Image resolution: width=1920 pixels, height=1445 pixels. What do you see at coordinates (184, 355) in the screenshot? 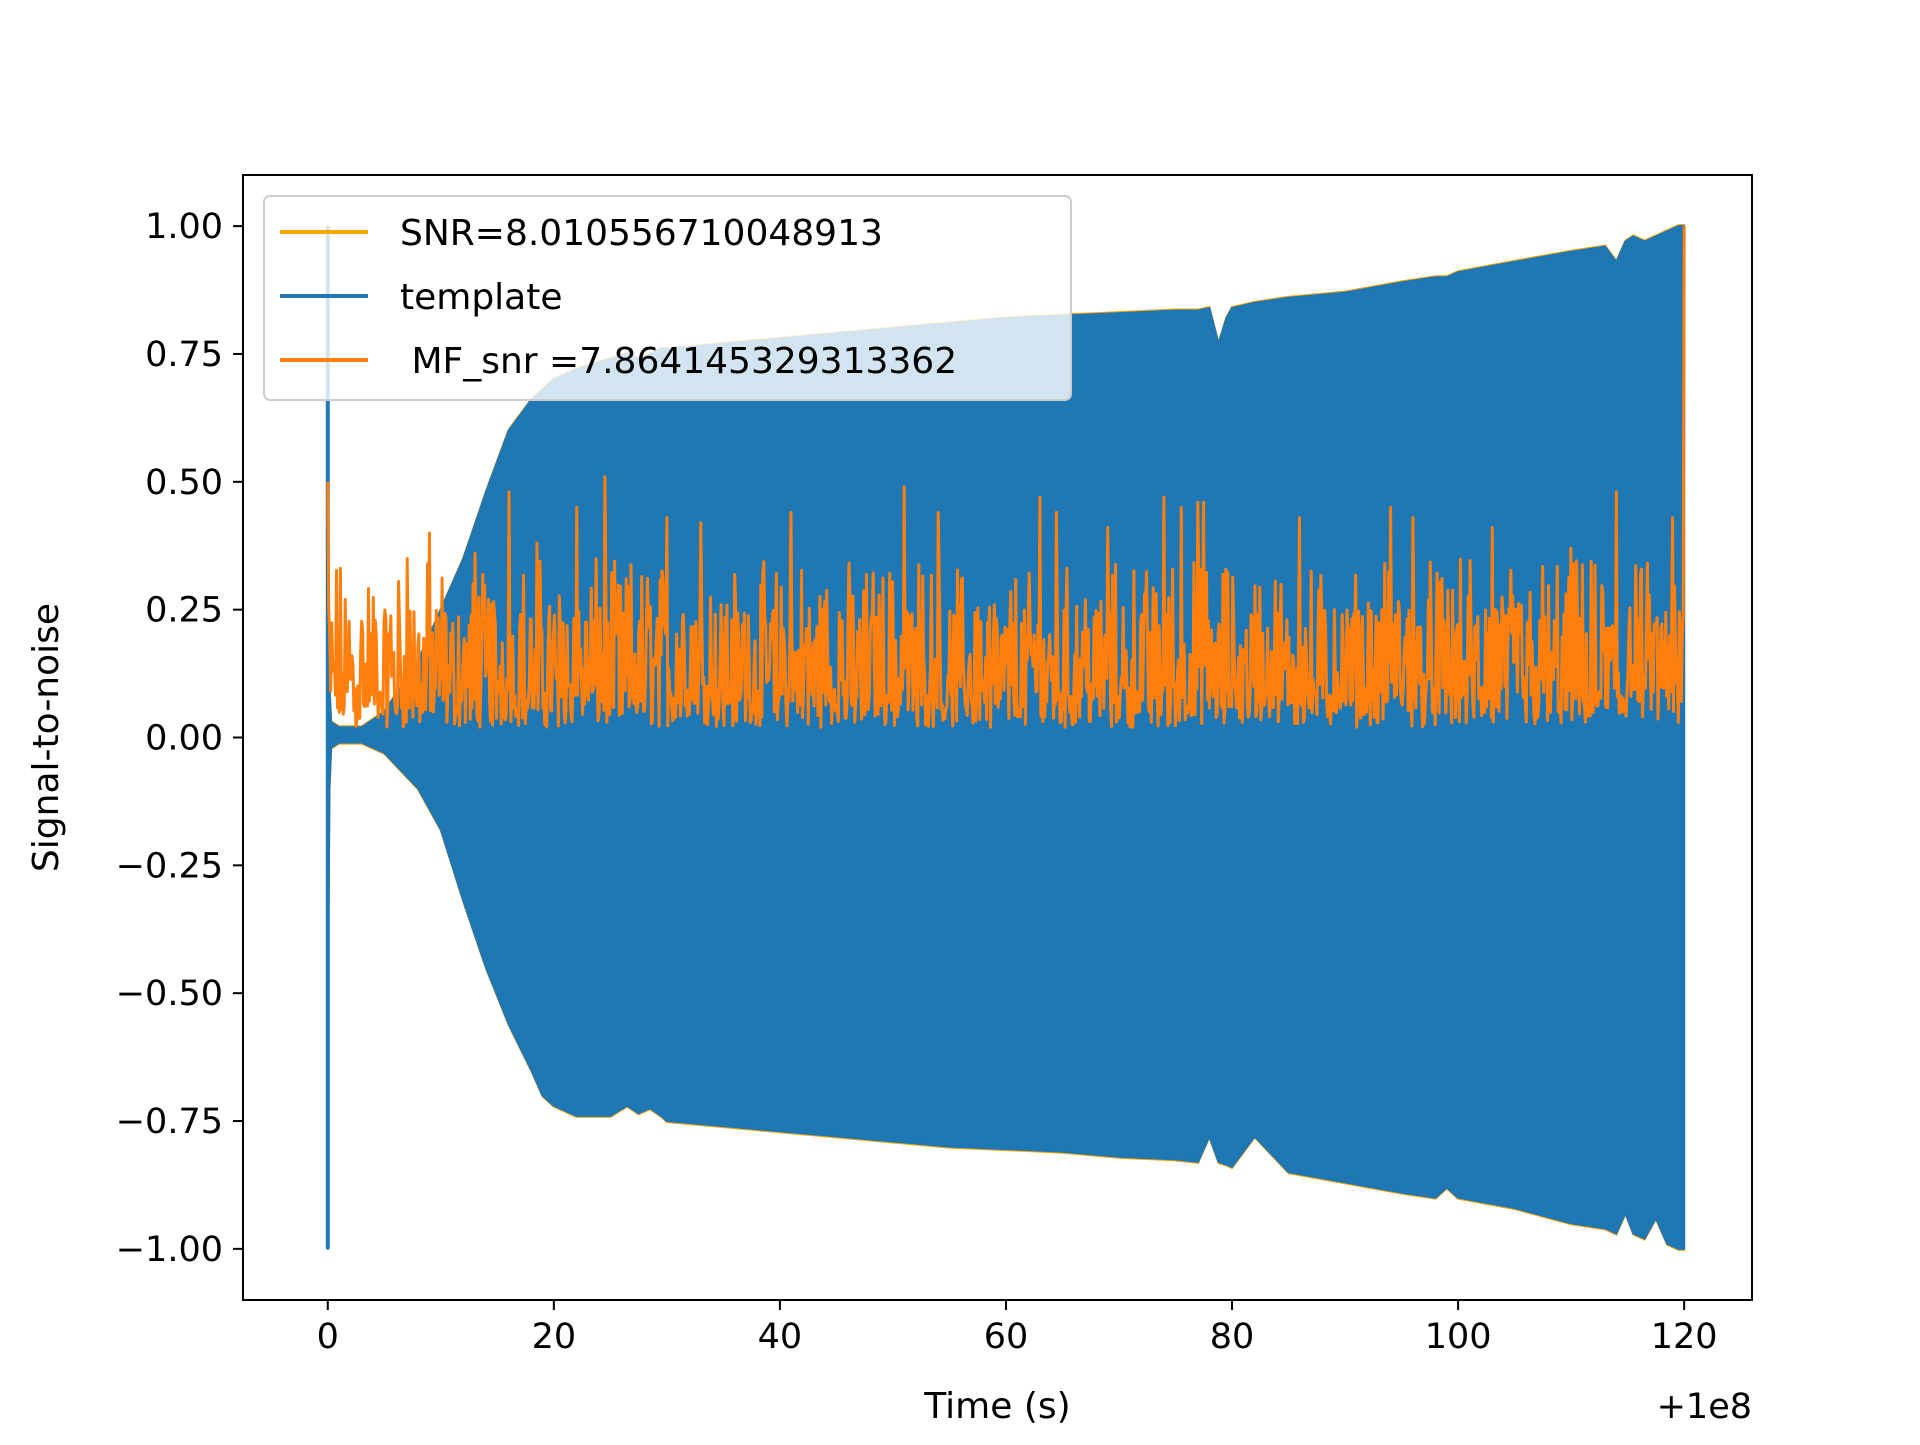
I see `y-tick-label: 0.75` at bounding box center [184, 355].